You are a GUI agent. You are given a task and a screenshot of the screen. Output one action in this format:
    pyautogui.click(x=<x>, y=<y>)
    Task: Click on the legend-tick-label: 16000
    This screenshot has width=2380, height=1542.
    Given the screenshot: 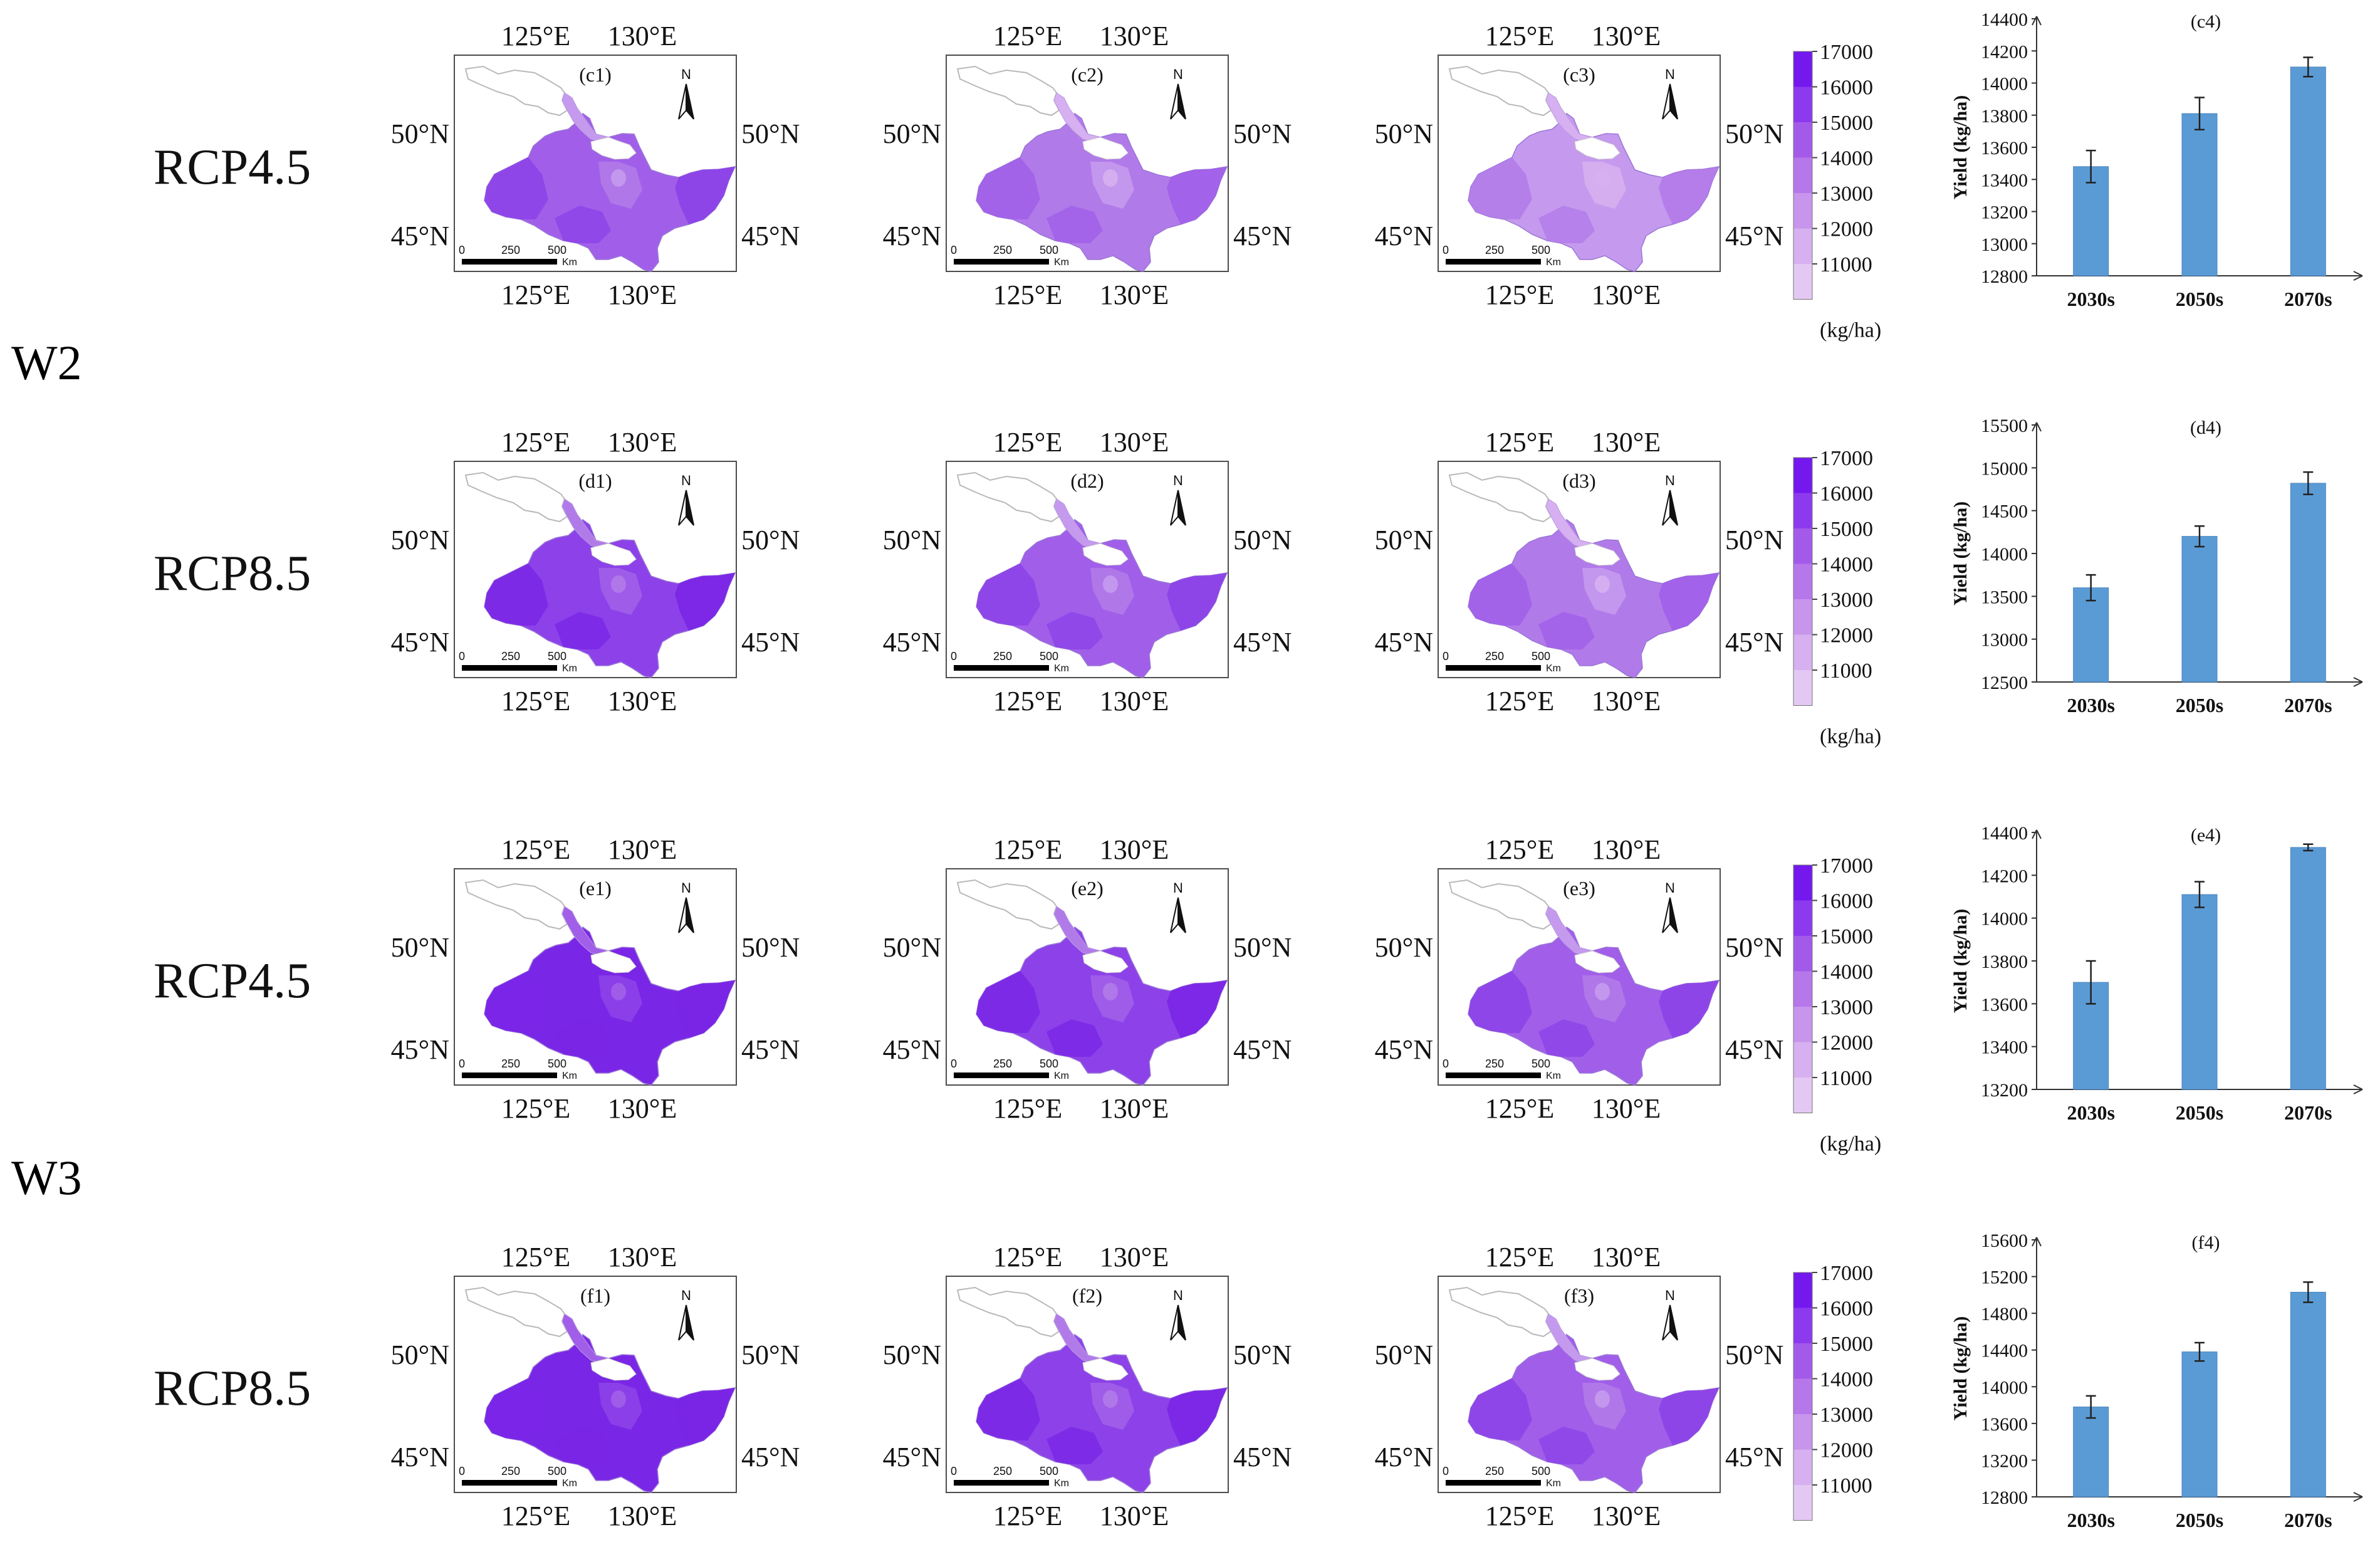 What is the action you would take?
    pyautogui.click(x=1847, y=88)
    